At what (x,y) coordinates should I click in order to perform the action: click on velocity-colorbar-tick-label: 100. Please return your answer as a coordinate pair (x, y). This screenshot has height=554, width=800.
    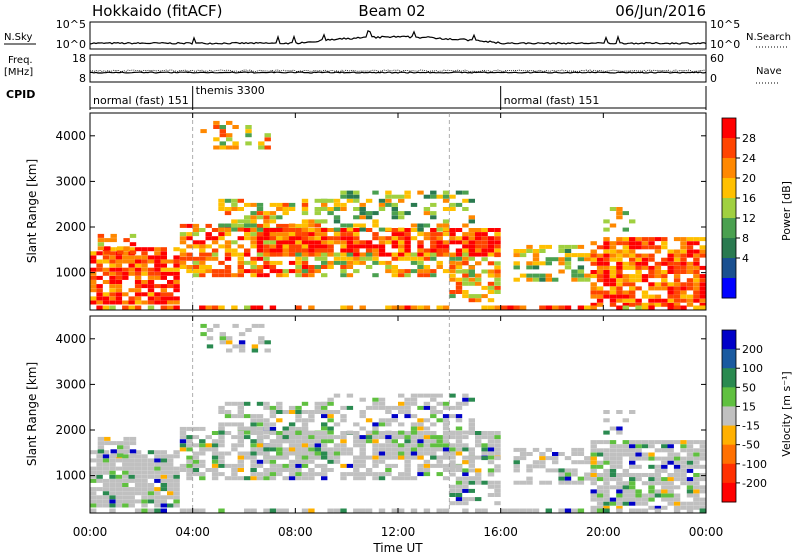
    Looking at the image, I should click on (752, 368).